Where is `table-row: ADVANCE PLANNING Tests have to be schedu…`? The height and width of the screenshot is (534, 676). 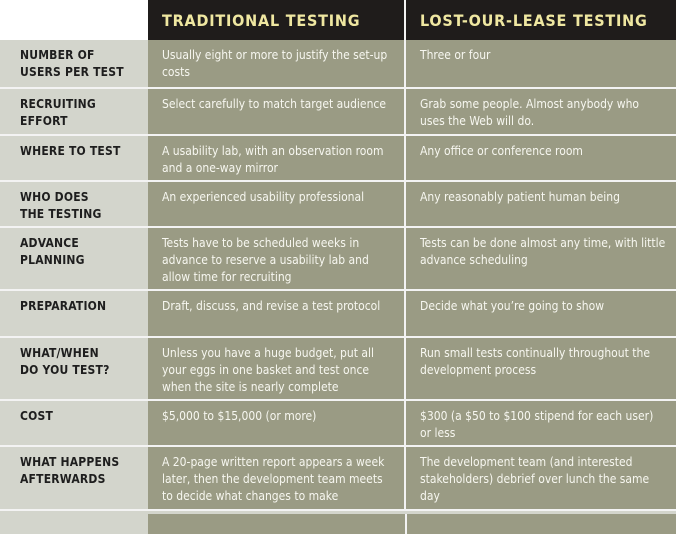 table-row: ADVANCE PLANNING Tests have to be schedu… is located at coordinates (338, 259).